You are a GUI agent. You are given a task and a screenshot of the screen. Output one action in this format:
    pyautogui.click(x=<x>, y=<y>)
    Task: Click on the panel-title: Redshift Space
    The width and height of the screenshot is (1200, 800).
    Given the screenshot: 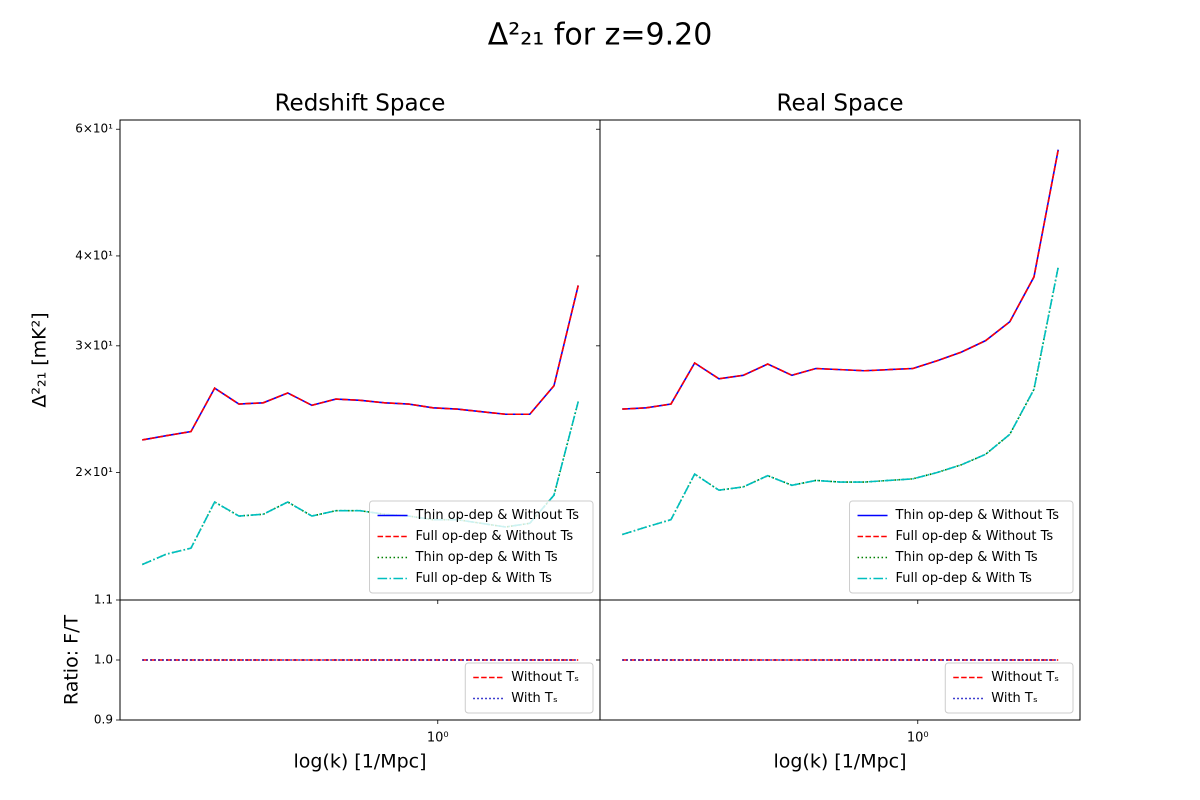 What is the action you would take?
    pyautogui.click(x=360, y=104)
    